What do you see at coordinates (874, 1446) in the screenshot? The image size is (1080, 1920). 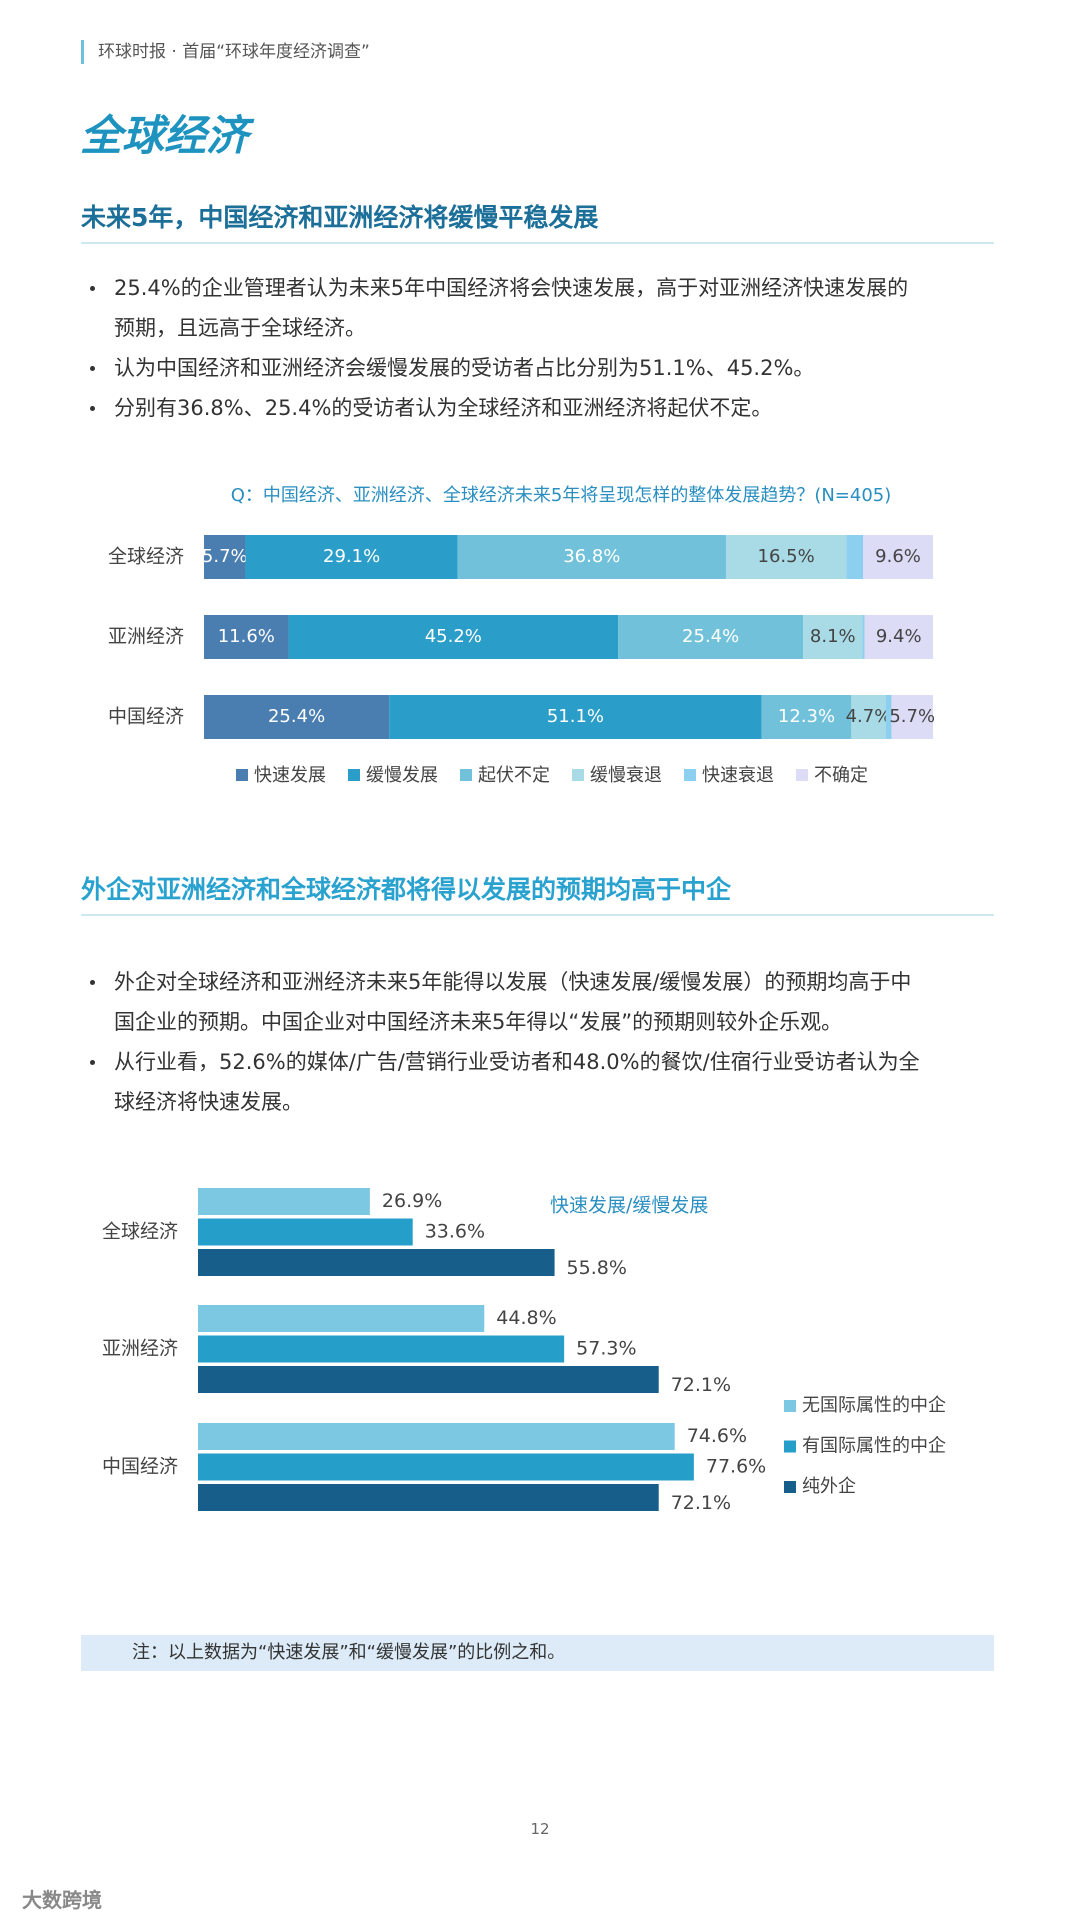 I see `legend-label: 有国际属性的中企` at bounding box center [874, 1446].